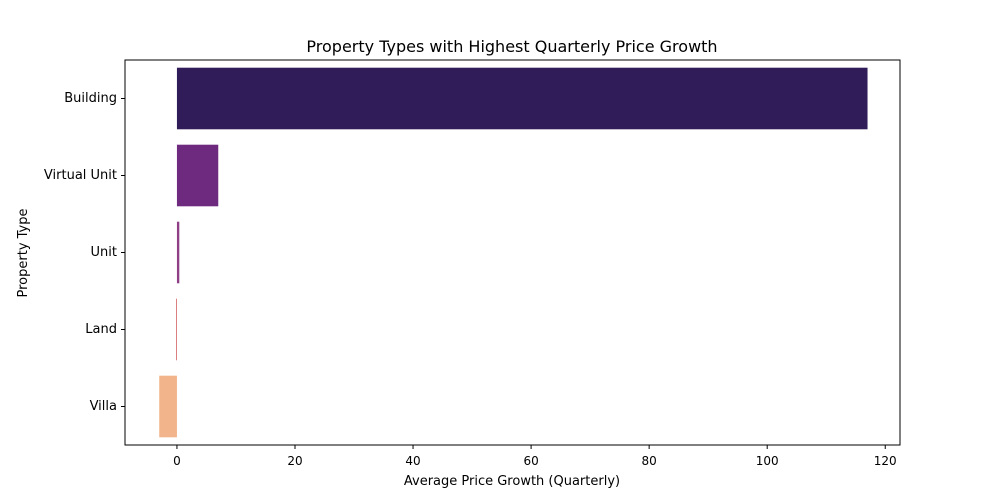  Describe the element at coordinates (90, 98) in the screenshot. I see `y-tick-label: Building` at that location.